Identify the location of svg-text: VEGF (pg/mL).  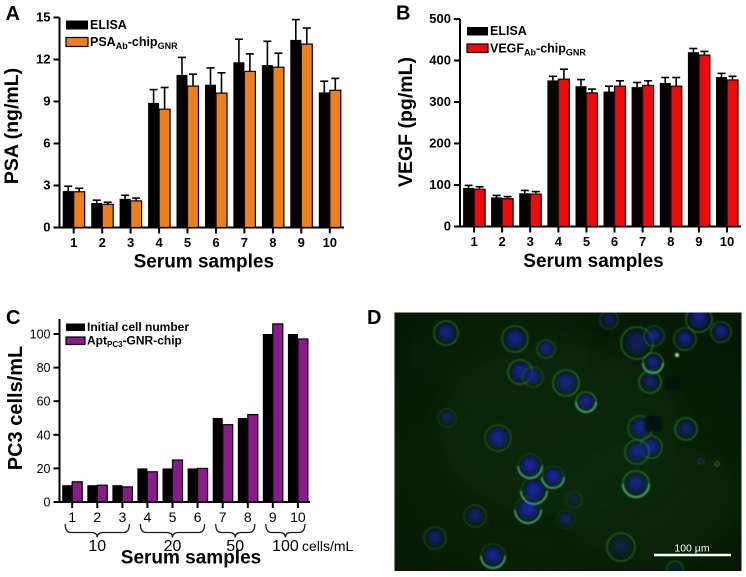
(406, 122).